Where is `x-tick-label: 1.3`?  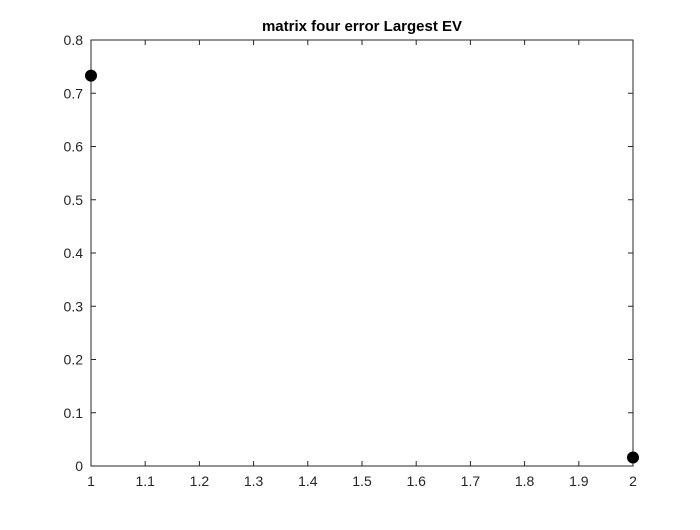
x-tick-label: 1.3 is located at coordinates (254, 481).